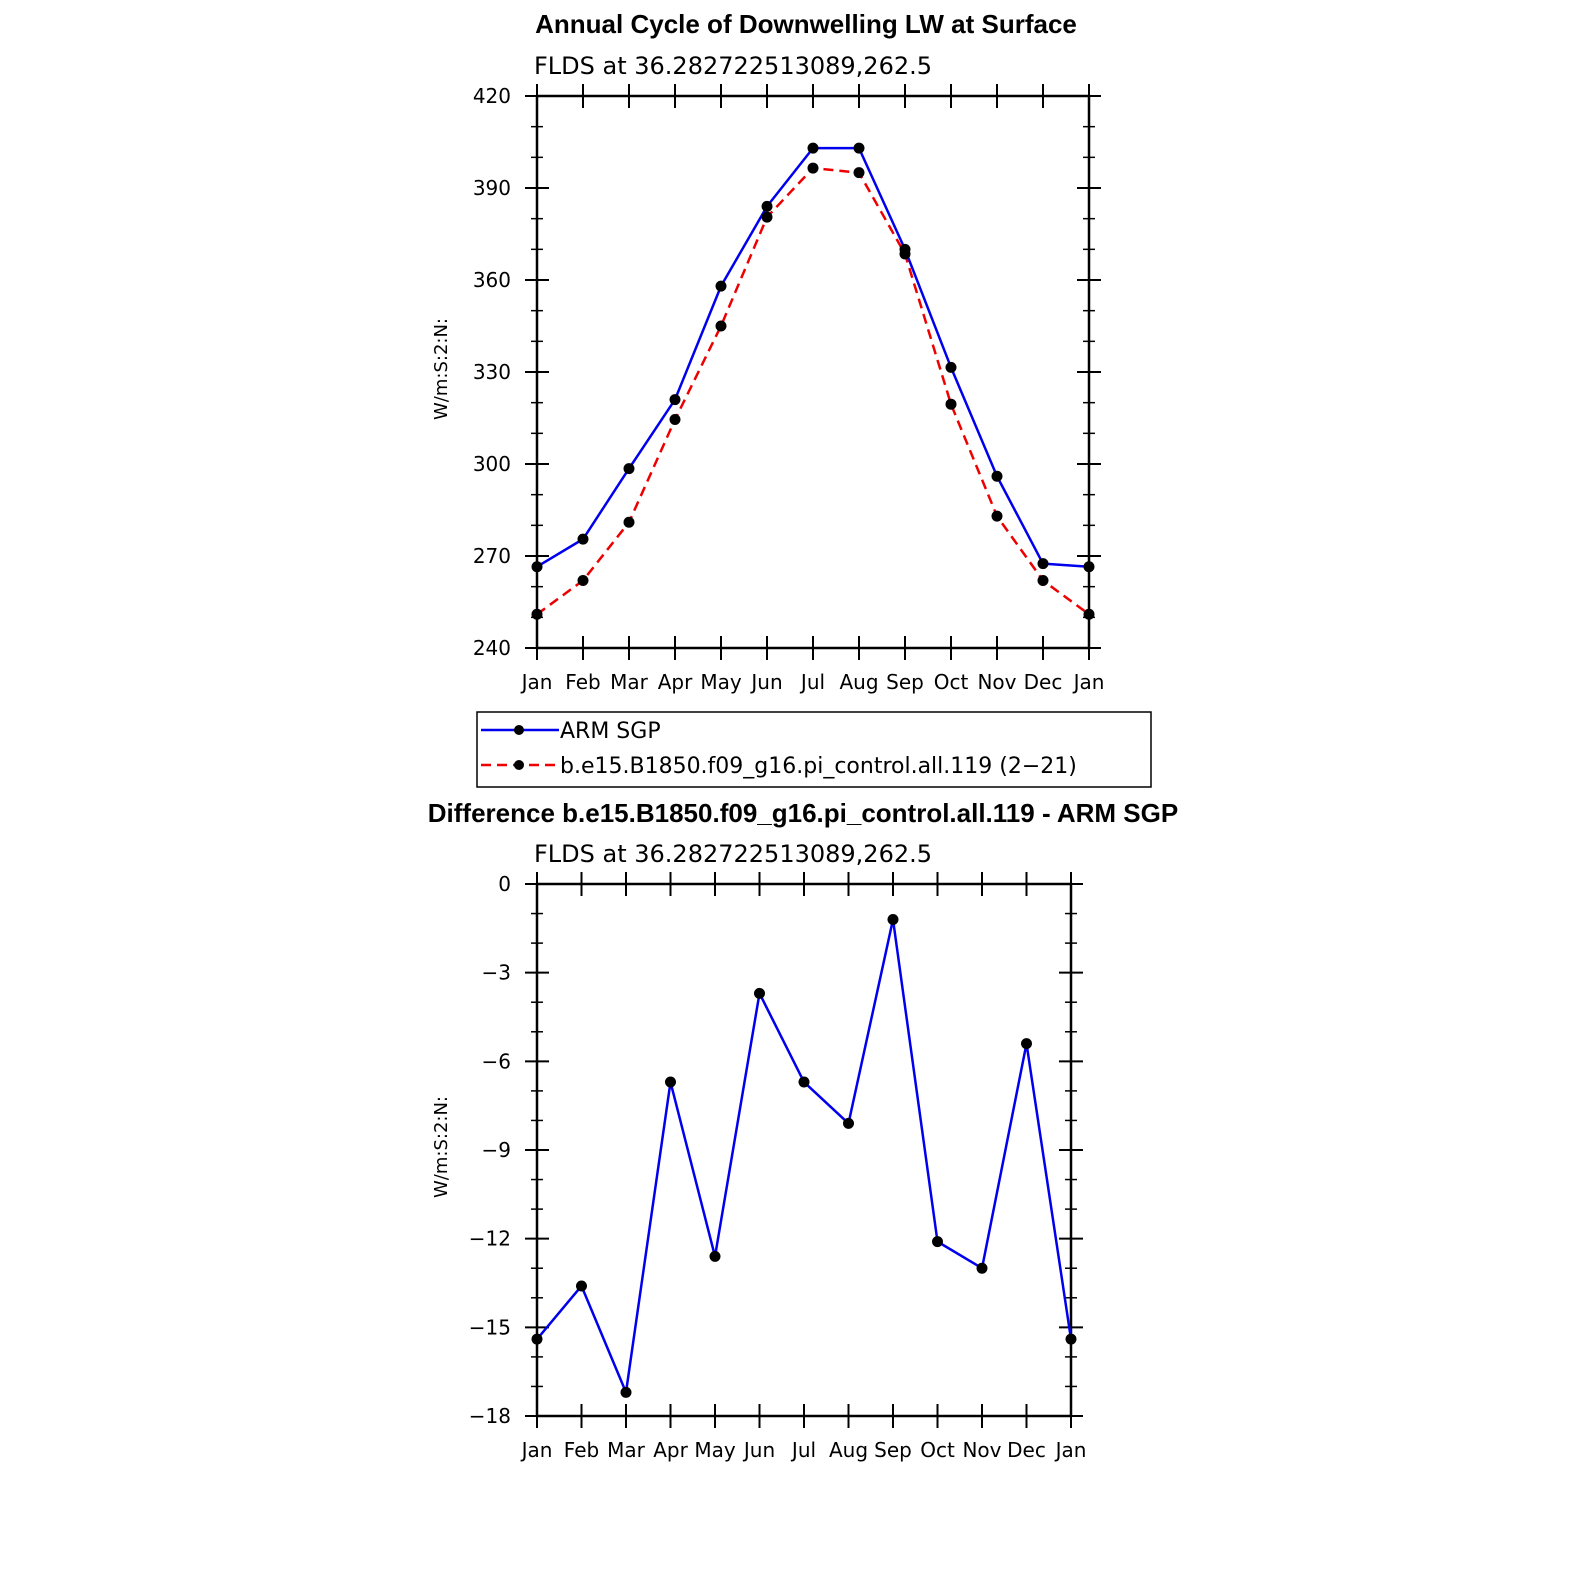  What do you see at coordinates (519, 730) in the screenshot?
I see `legend-marker-arm-sgp` at bounding box center [519, 730].